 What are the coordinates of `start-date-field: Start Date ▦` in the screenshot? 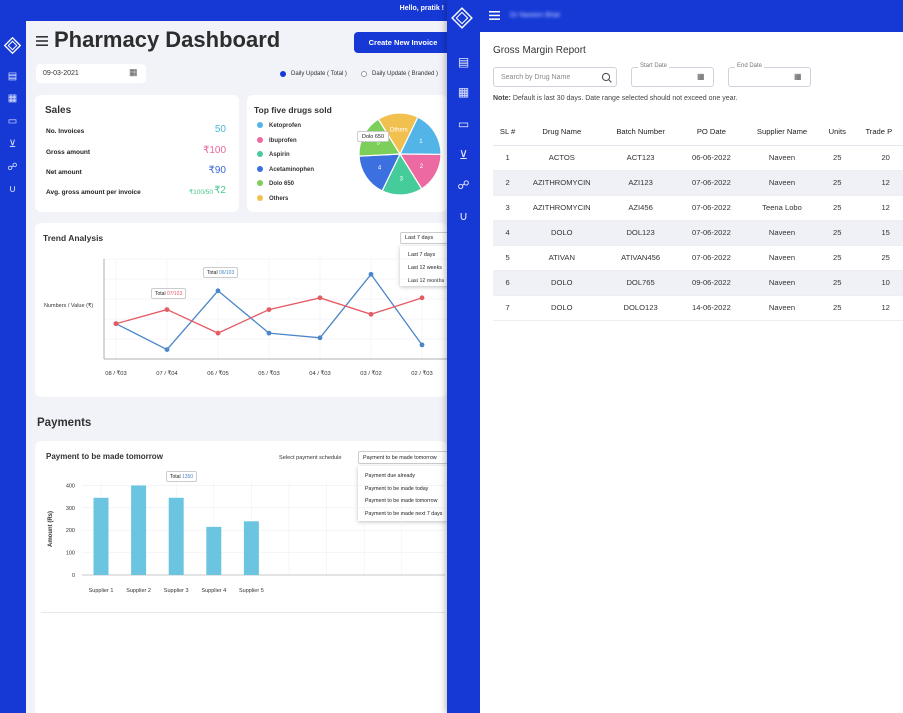 It's located at (672, 75).